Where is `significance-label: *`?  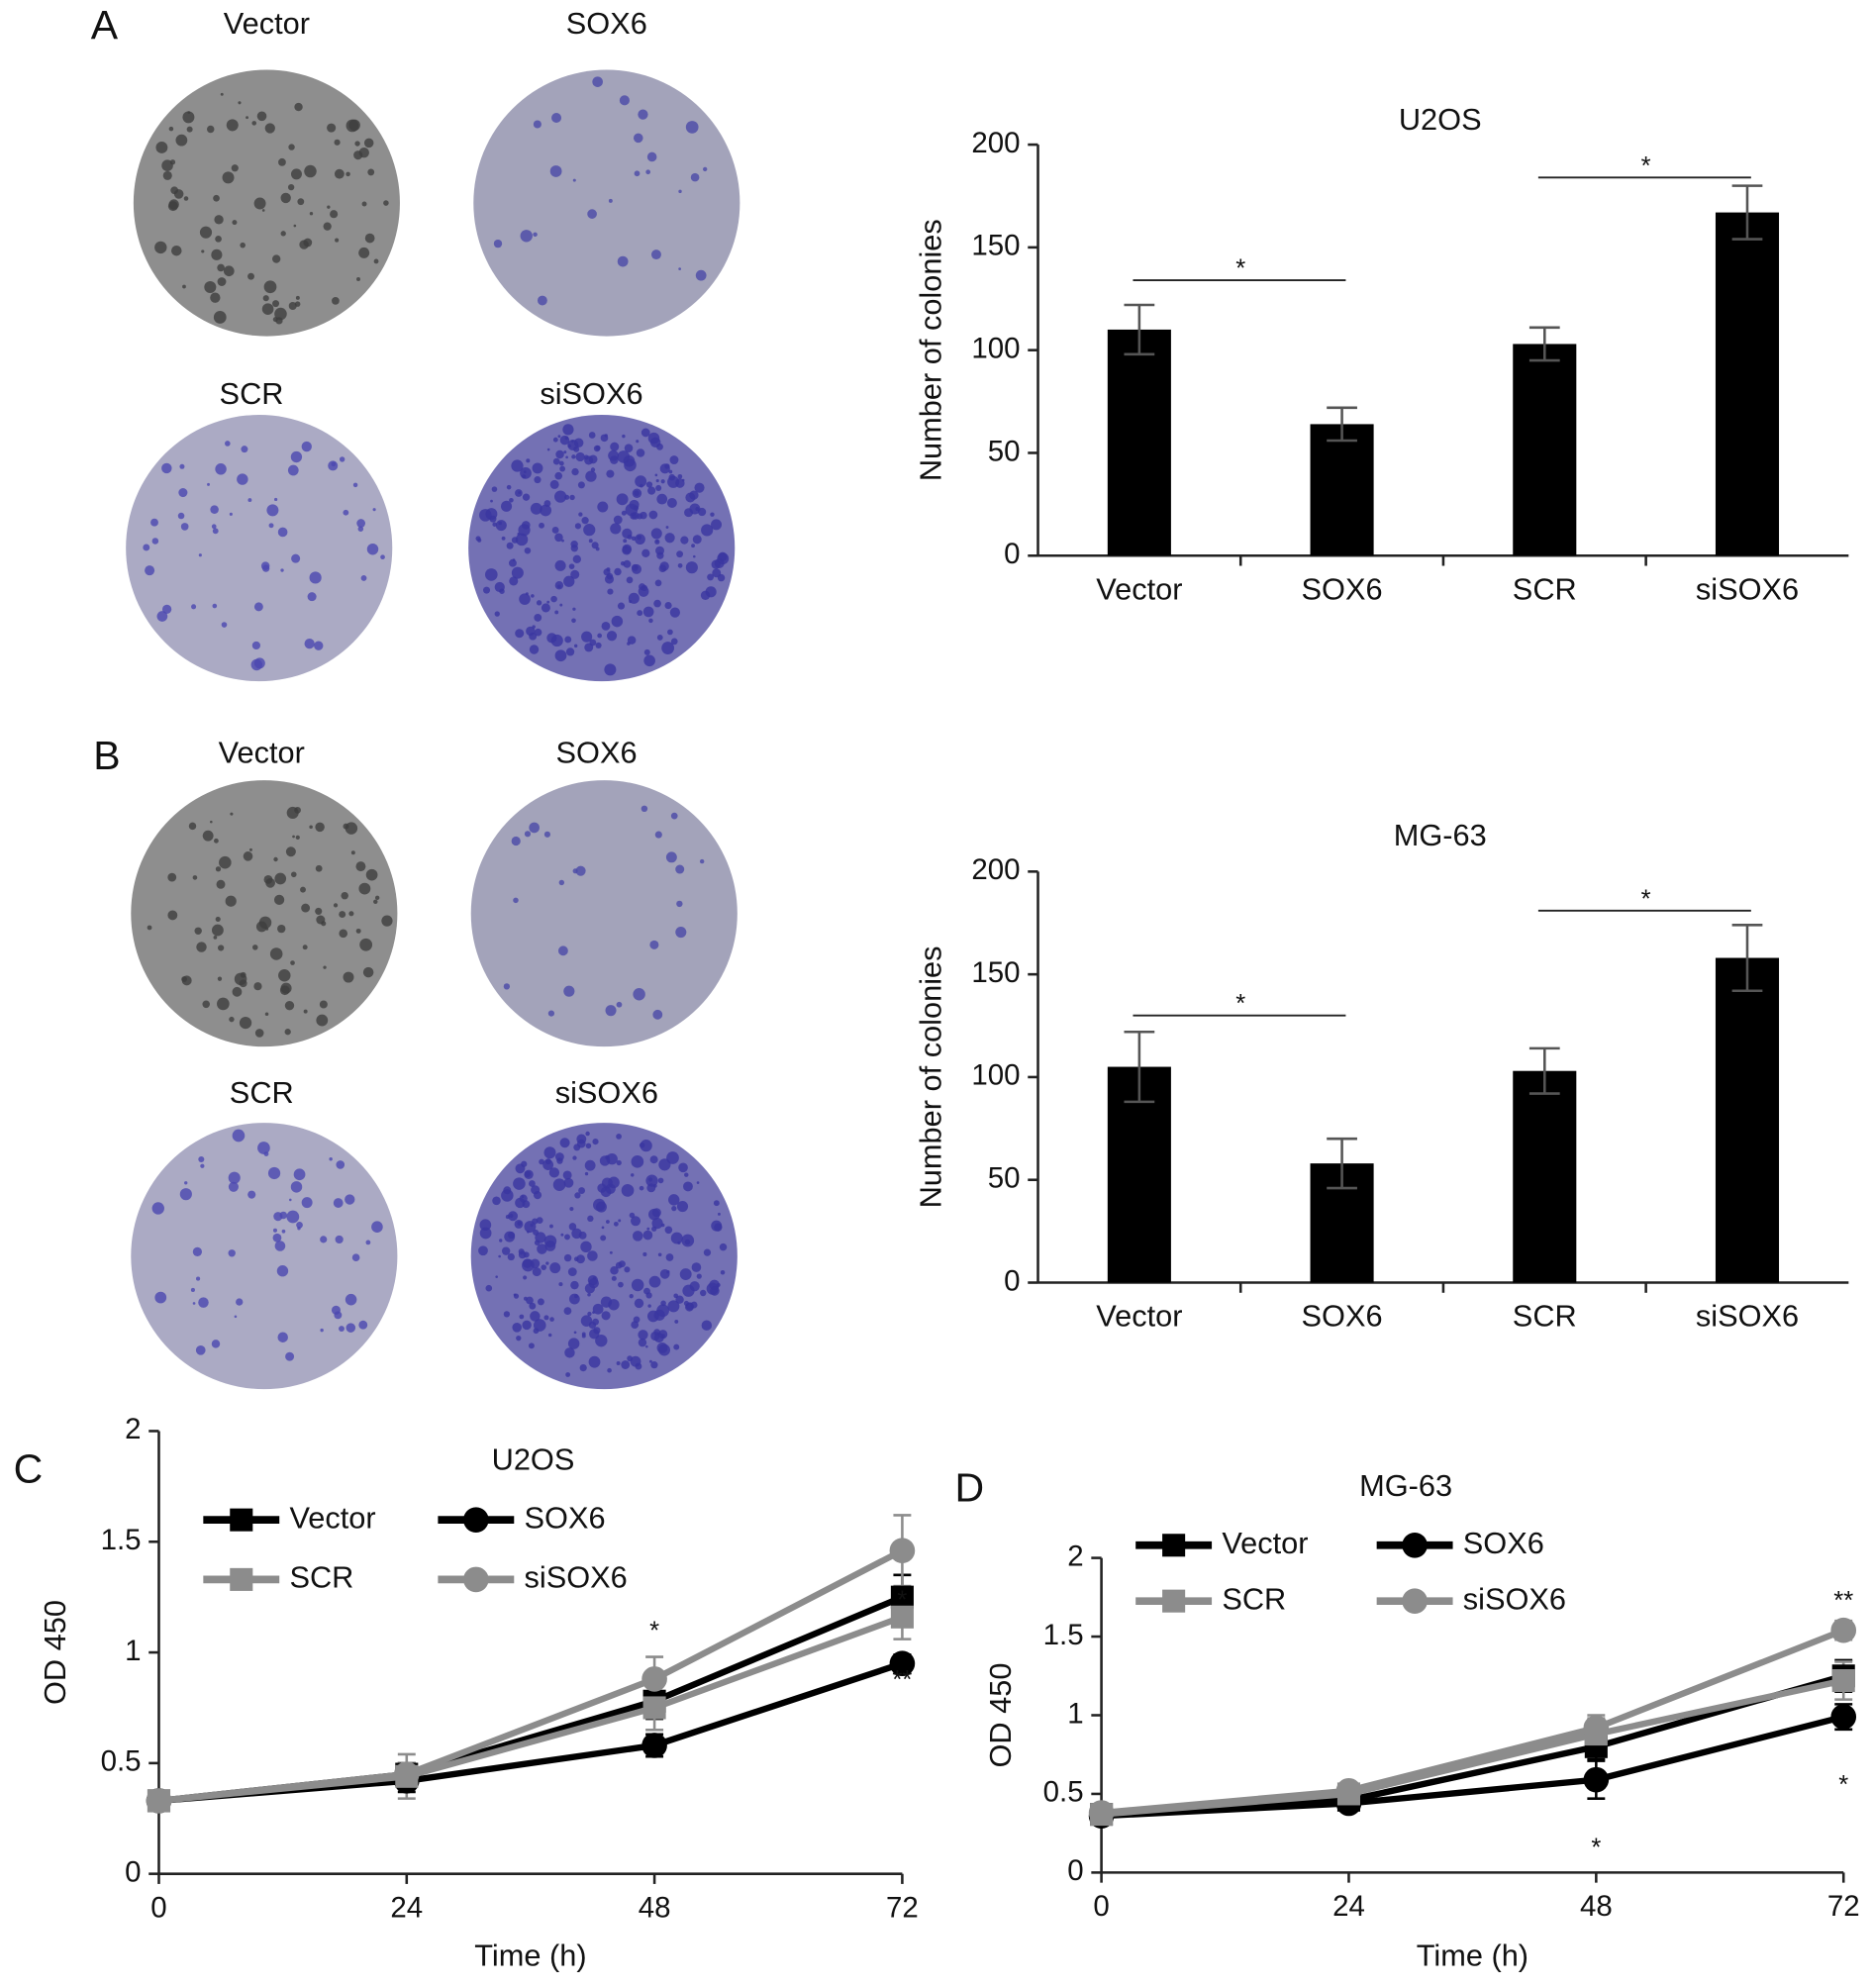
significance-label: * is located at coordinates (902, 1600).